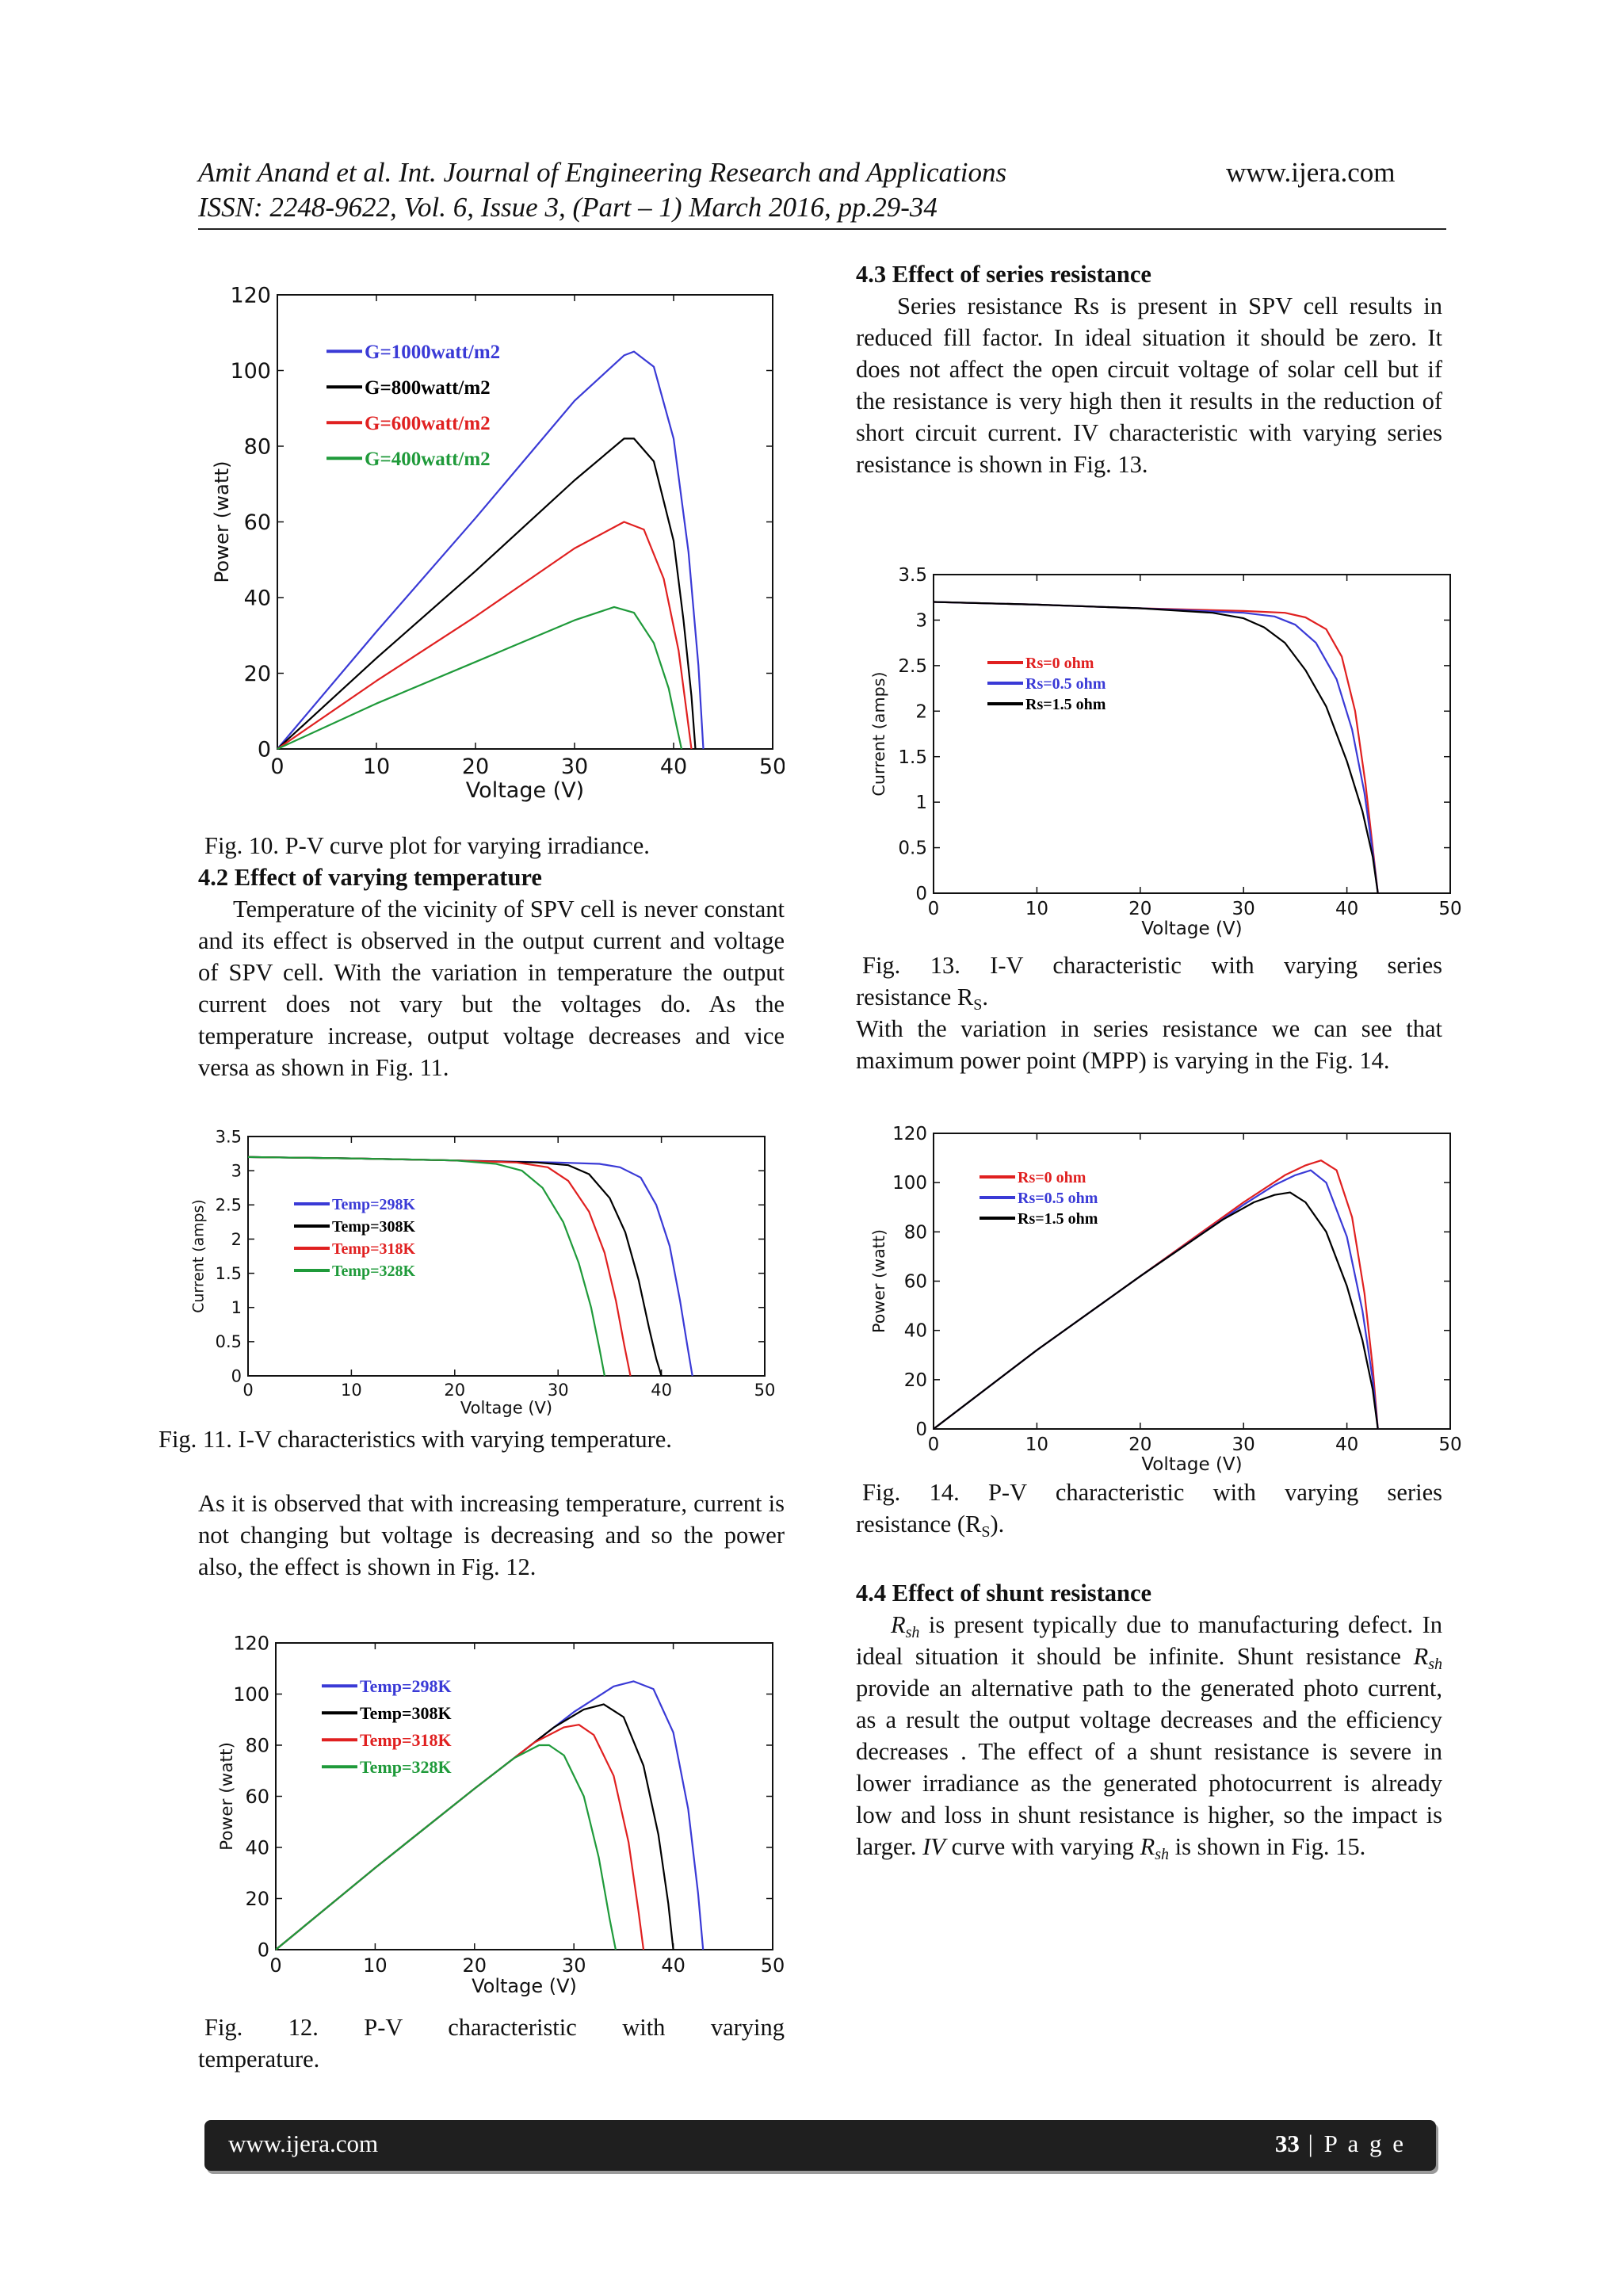  Describe the element at coordinates (1004, 274) in the screenshot. I see `section-4-3-title: 4.3 Effect of series resistance` at that location.